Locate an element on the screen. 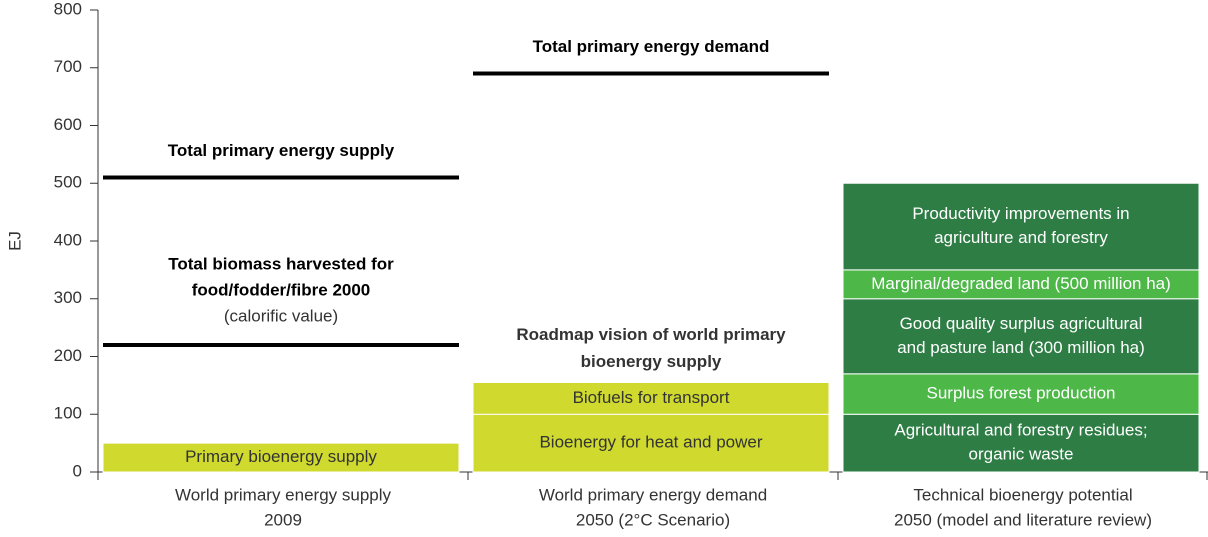 This screenshot has height=537, width=1208. segment-label: agriculture and forestry is located at coordinates (1021, 237).